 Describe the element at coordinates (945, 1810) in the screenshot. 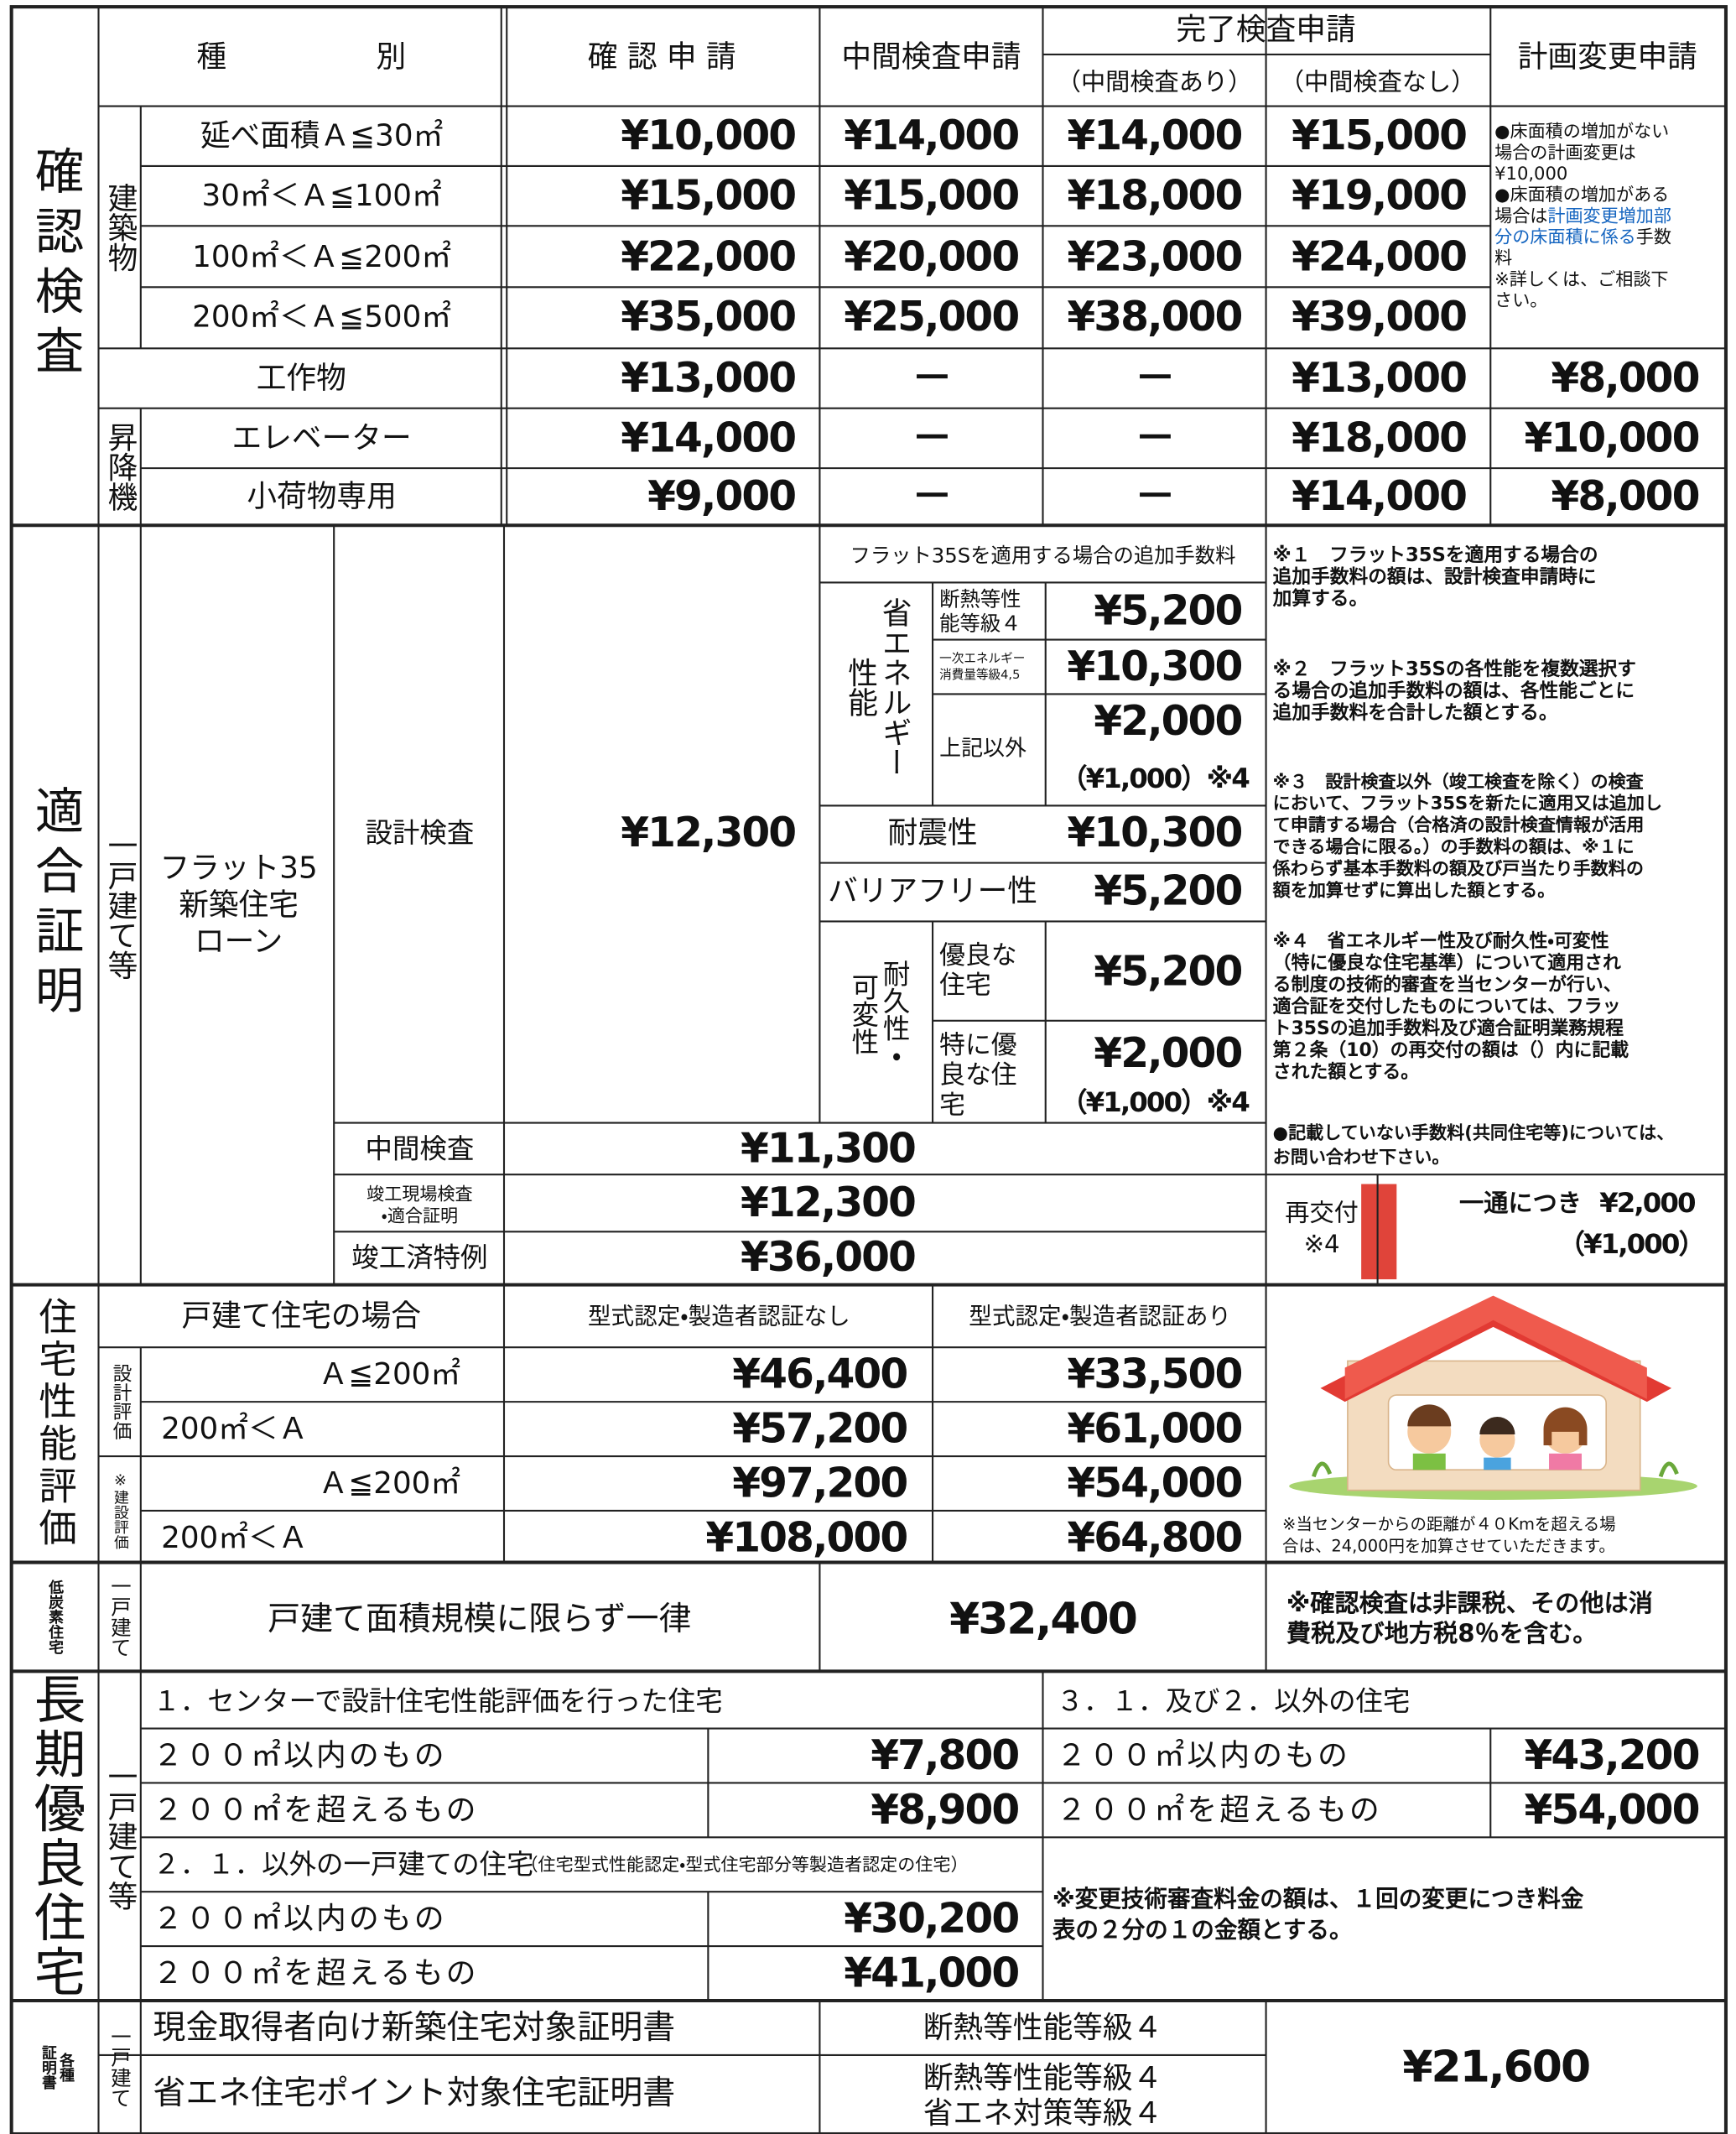

I see `fee: ¥8,900` at that location.